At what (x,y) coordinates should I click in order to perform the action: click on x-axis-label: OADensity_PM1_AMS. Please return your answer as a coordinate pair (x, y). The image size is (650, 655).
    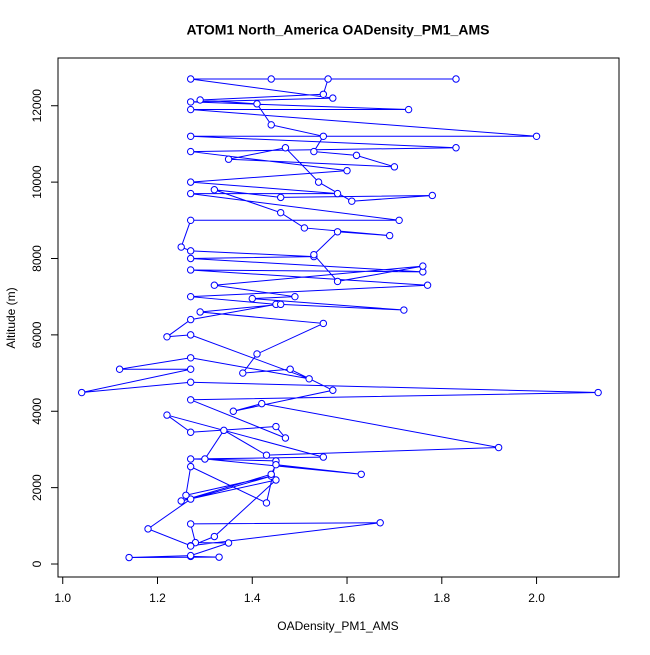
    Looking at the image, I should click on (337, 626).